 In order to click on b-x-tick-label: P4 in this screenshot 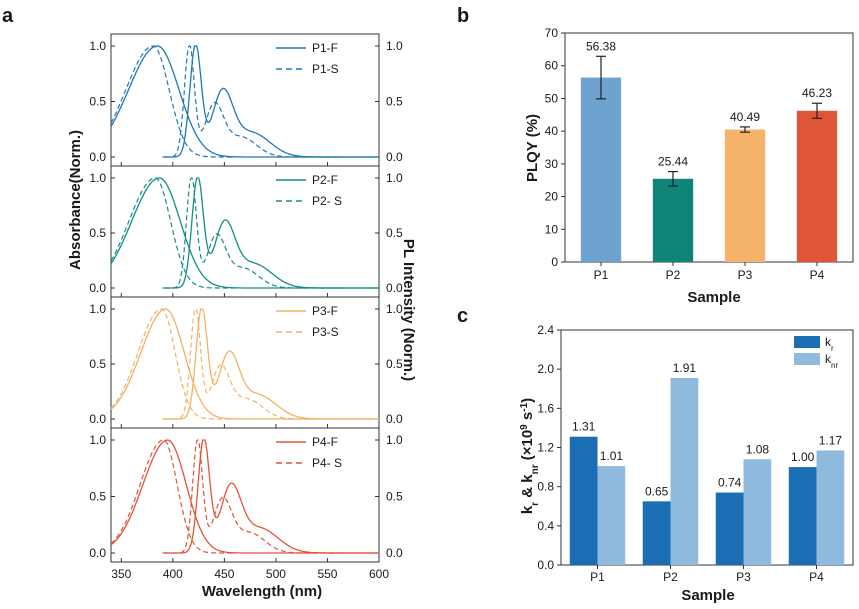, I will do `click(817, 275)`.